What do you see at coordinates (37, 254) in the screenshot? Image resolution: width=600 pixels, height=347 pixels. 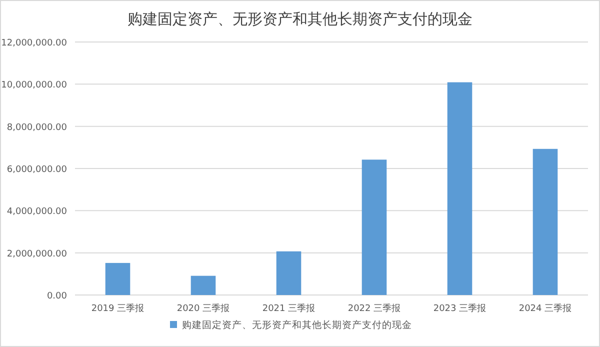 I see `y-tick-label: 2,000,000.00` at bounding box center [37, 254].